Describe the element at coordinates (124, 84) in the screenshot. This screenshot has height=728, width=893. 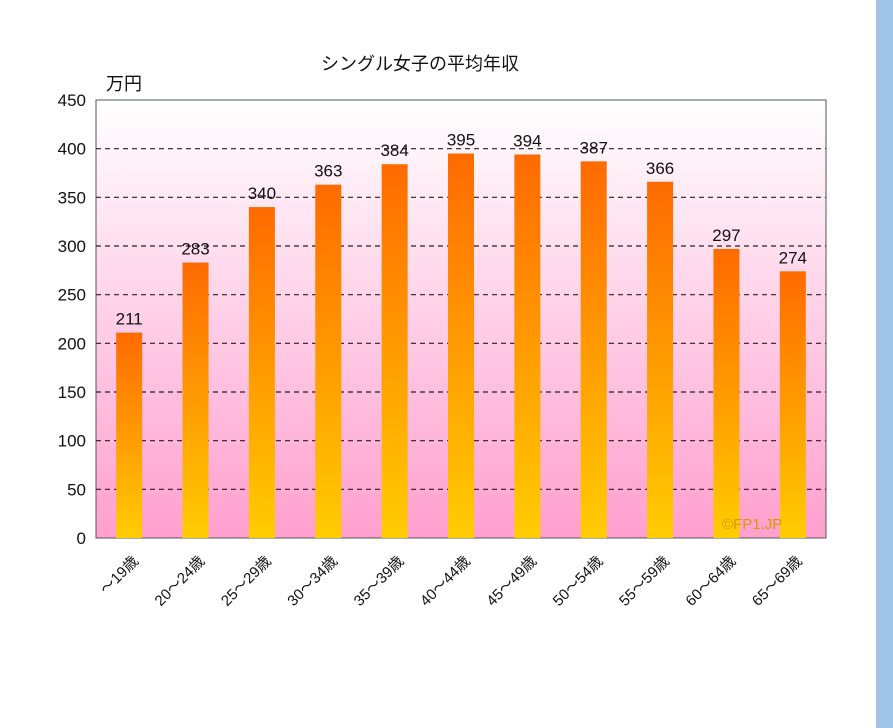
I see `y-unit-label: 万円` at that location.